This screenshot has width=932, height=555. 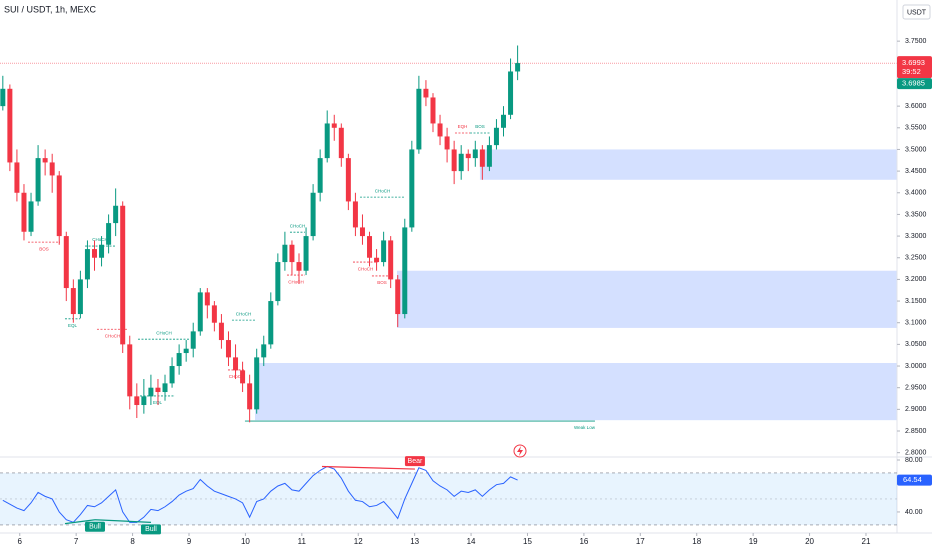 I want to click on rsi-band, so click(x=448, y=498).